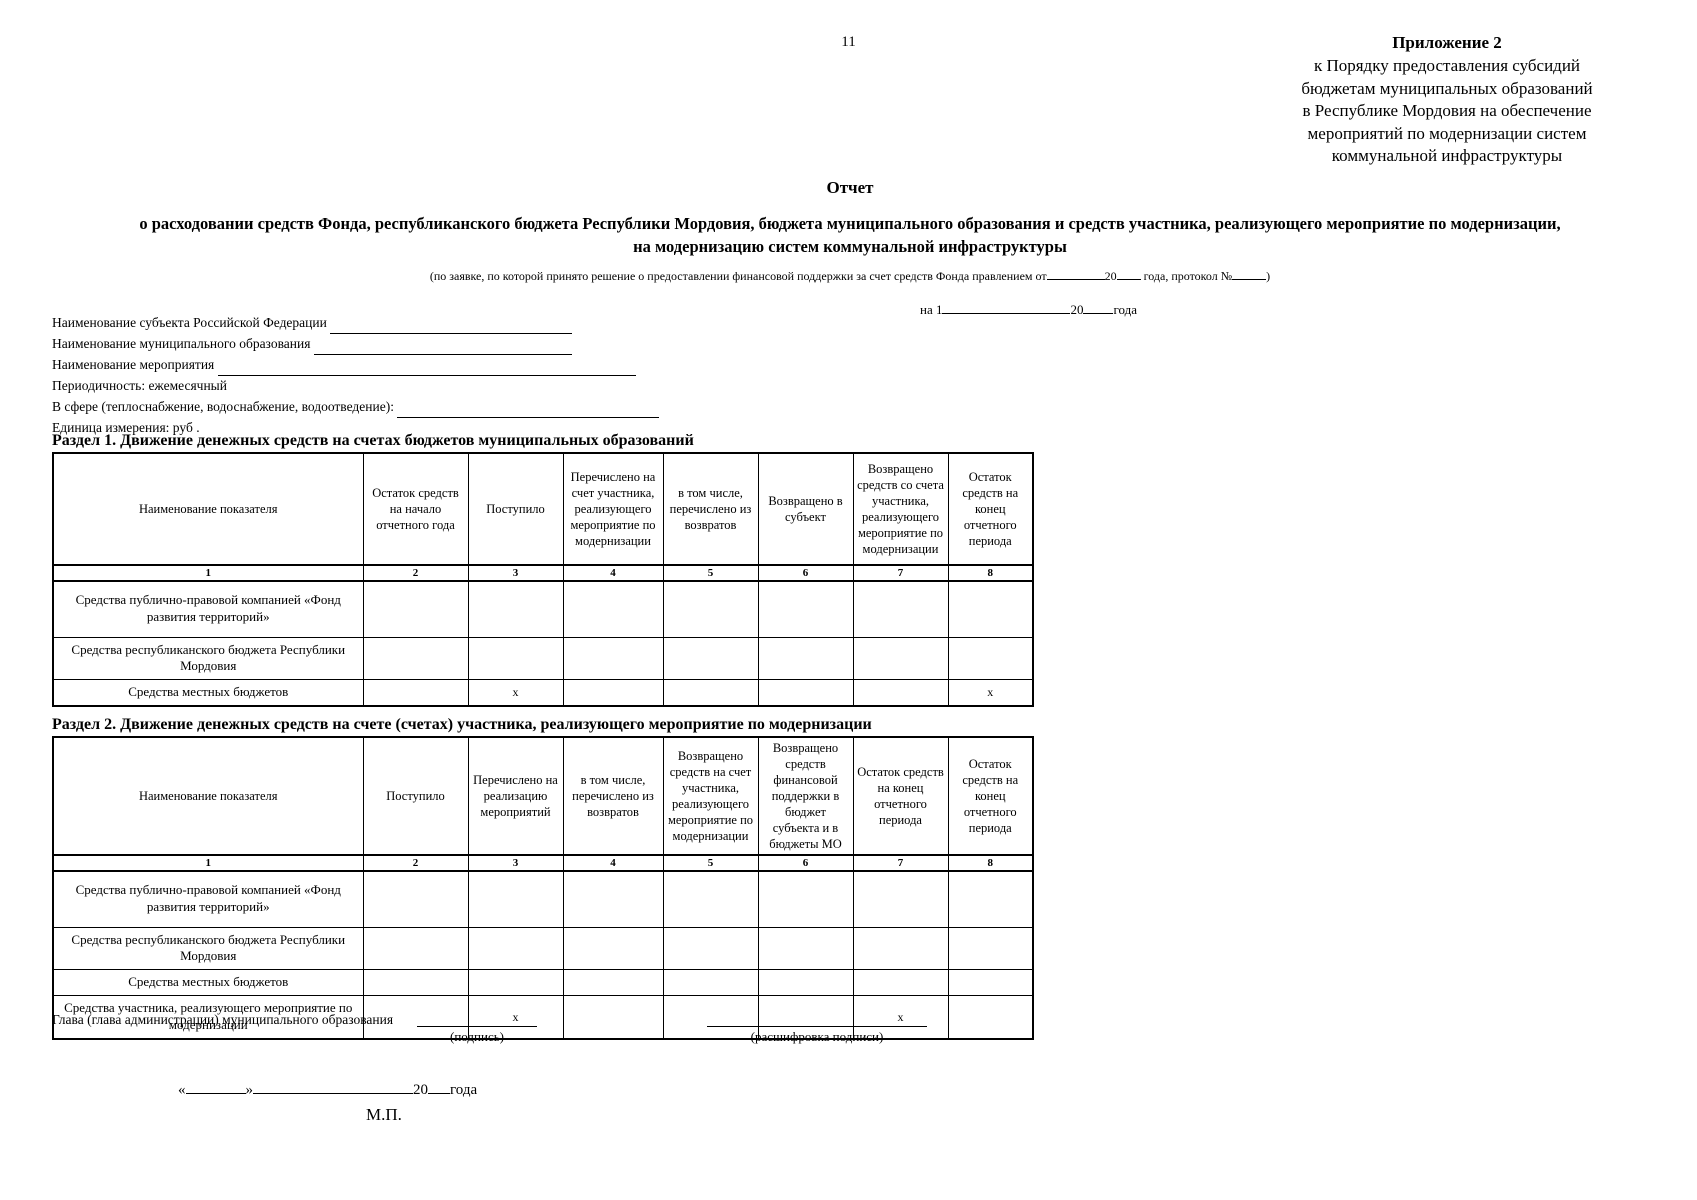 The image size is (1697, 1200). What do you see at coordinates (1128, 279) in the screenshot?
I see `note-year-blank` at bounding box center [1128, 279].